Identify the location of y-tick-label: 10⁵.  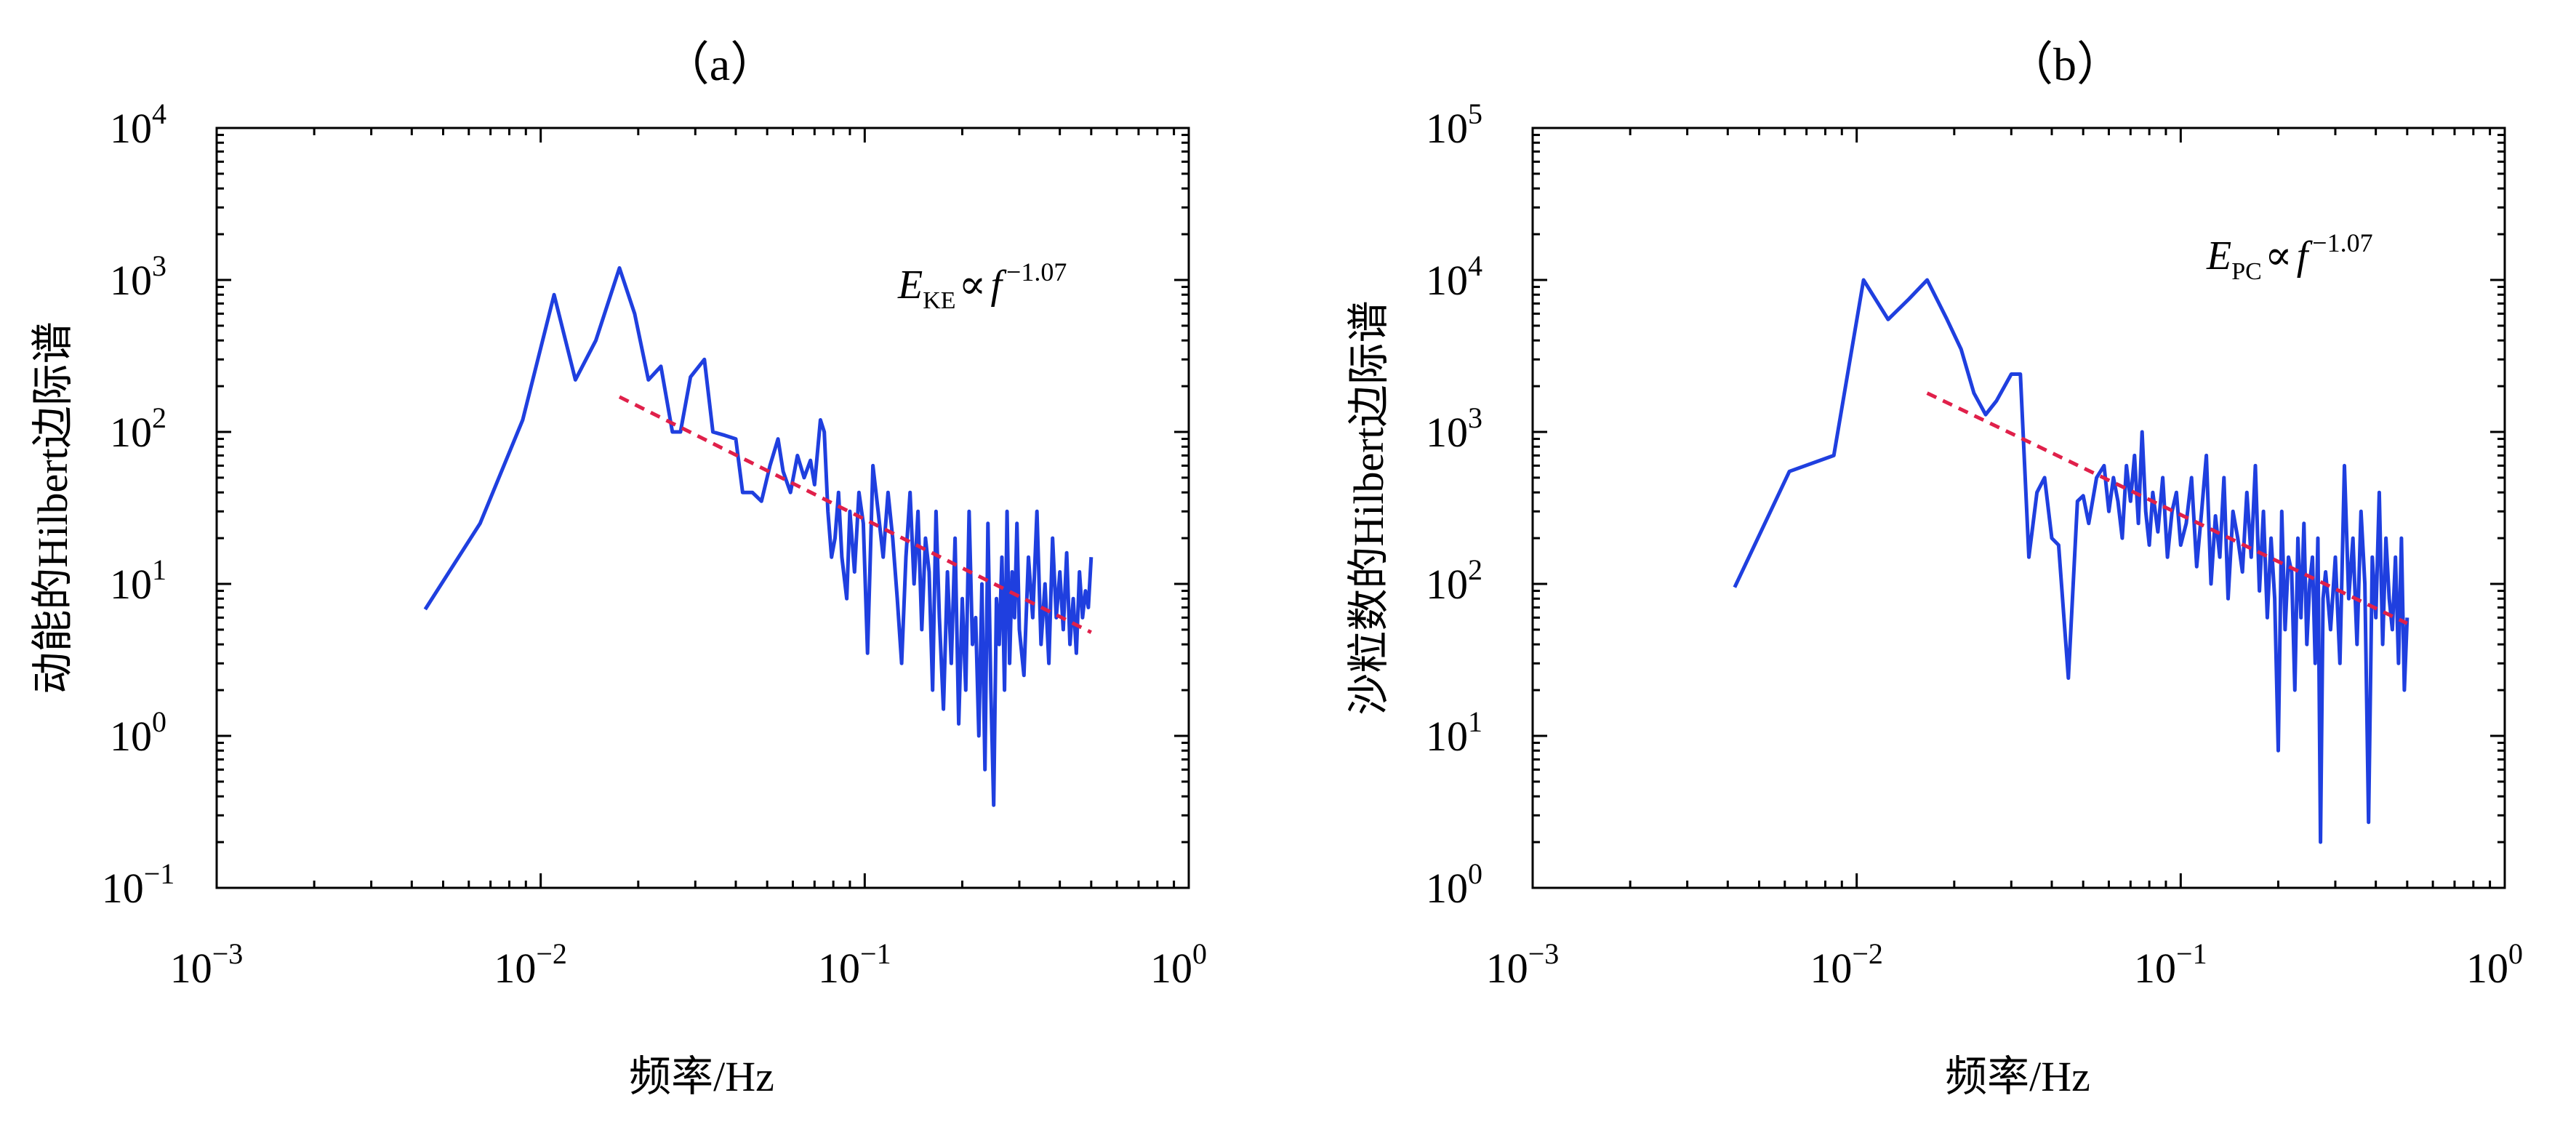
(1454, 124).